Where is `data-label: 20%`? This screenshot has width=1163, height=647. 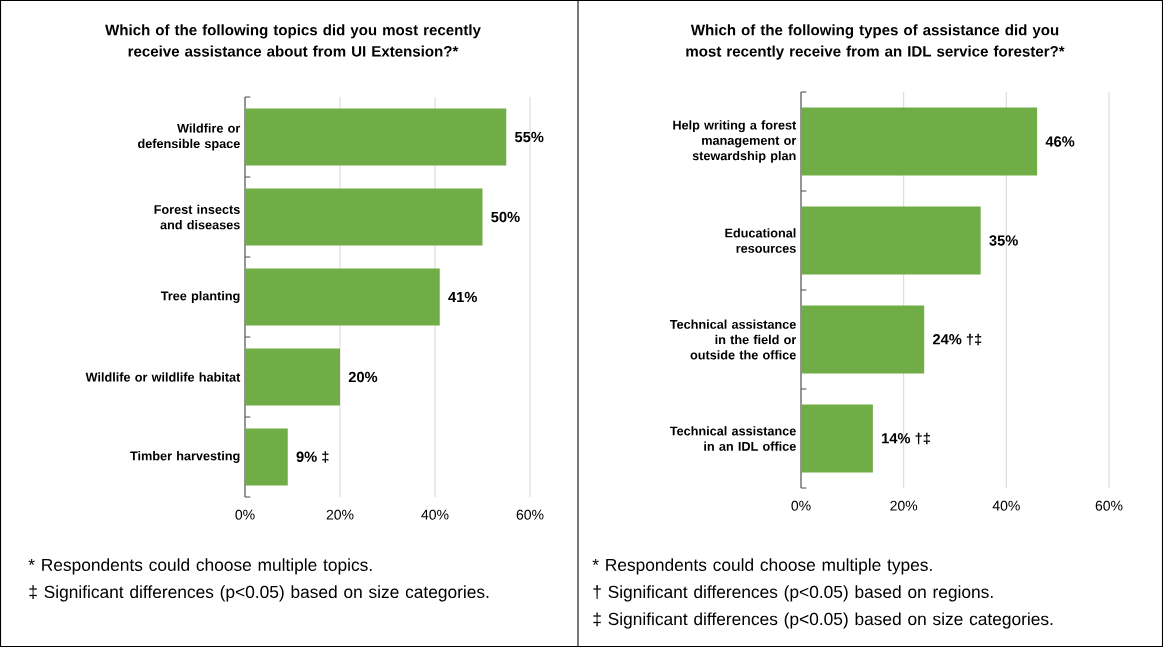
data-label: 20% is located at coordinates (363, 377).